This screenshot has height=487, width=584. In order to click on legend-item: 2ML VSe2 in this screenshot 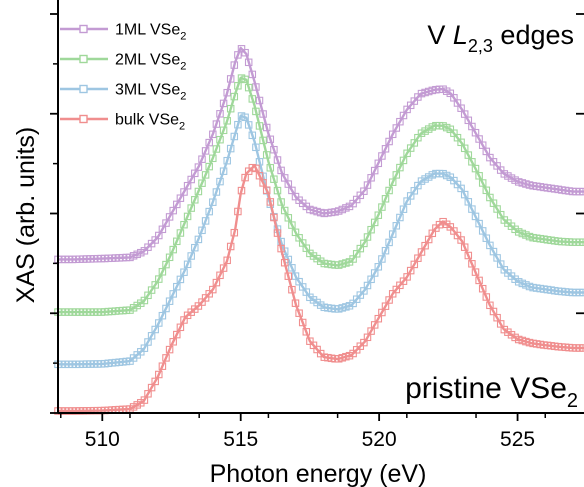, I will do `click(123, 62)`.